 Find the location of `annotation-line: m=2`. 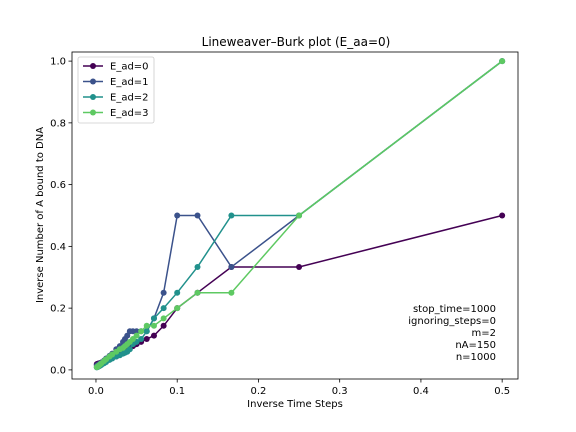

annotation-line: m=2 is located at coordinates (484, 333).